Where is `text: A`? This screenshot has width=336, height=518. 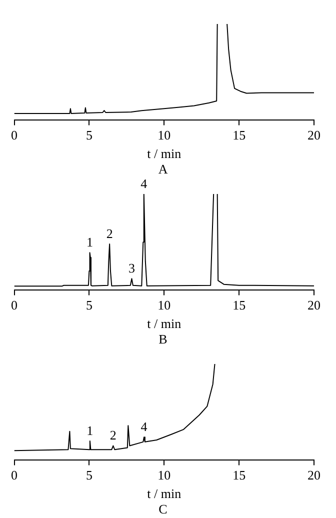 text: A is located at coordinates (163, 169).